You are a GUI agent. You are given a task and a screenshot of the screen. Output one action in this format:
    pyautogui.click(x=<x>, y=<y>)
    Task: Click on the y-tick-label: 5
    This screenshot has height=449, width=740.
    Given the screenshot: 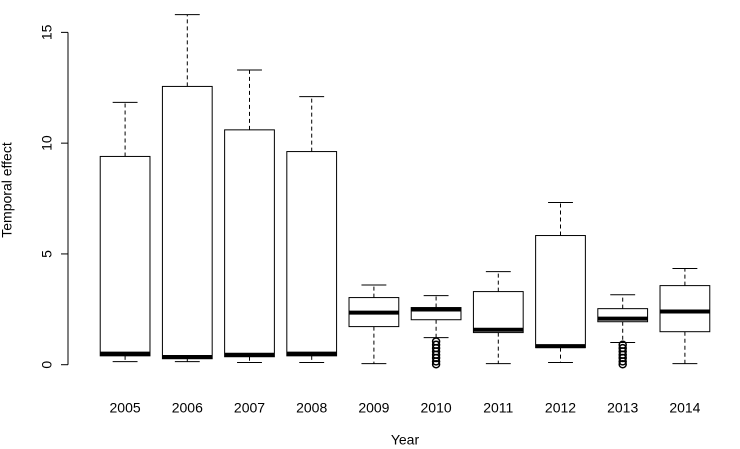 What is the action you would take?
    pyautogui.click(x=47, y=254)
    